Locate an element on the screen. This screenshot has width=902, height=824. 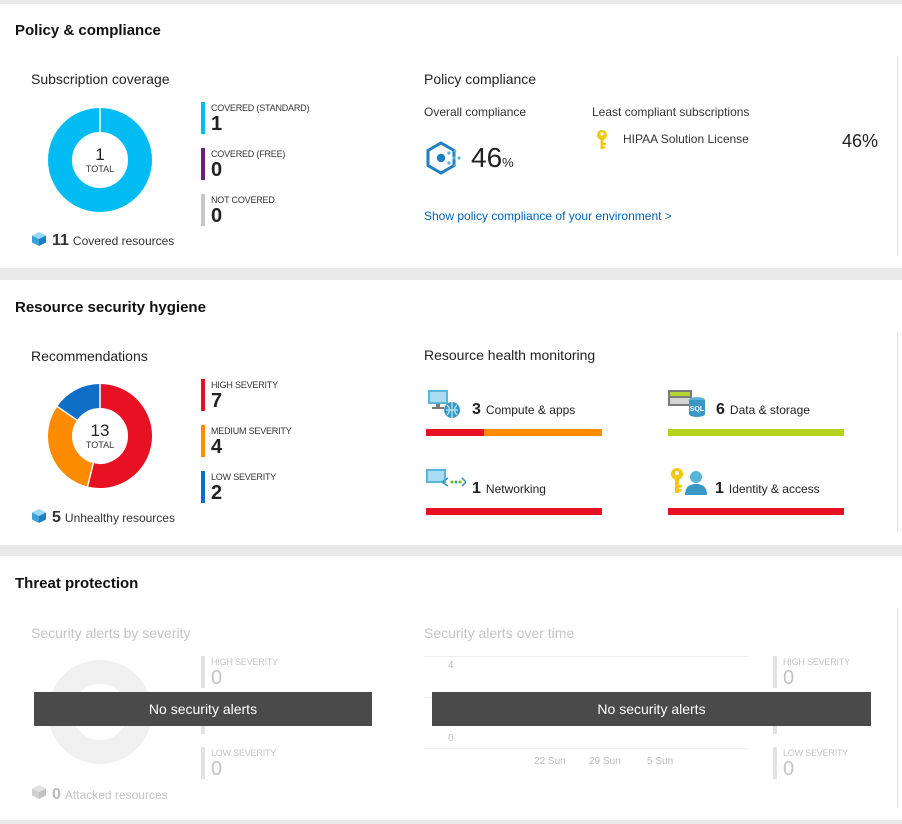
attacked-resources-label: Attacked resources is located at coordinates (116, 795).